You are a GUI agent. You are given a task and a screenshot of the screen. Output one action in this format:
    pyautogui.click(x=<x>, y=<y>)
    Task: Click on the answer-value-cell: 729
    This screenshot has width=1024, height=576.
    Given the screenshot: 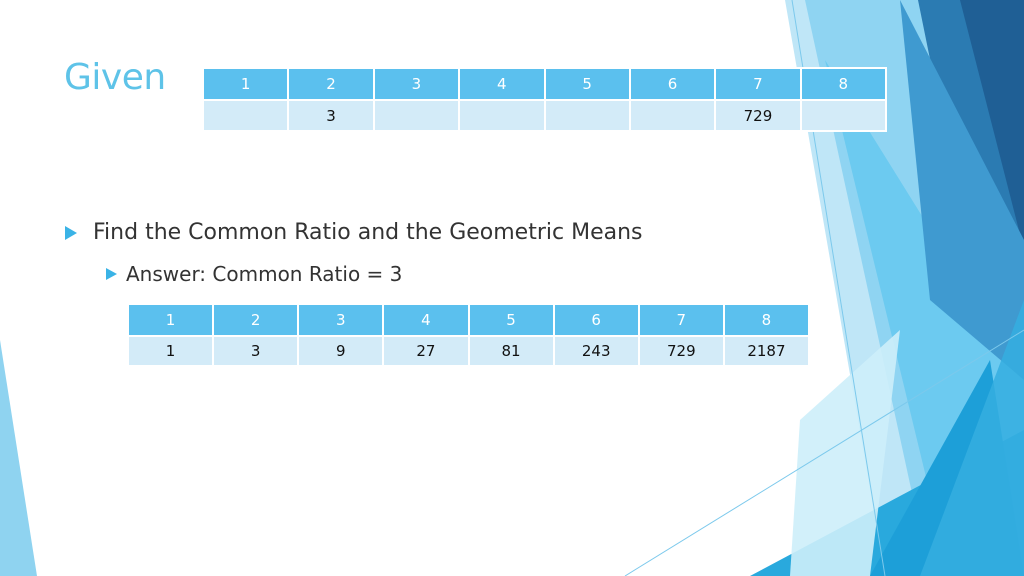 What is the action you would take?
    pyautogui.click(x=681, y=351)
    